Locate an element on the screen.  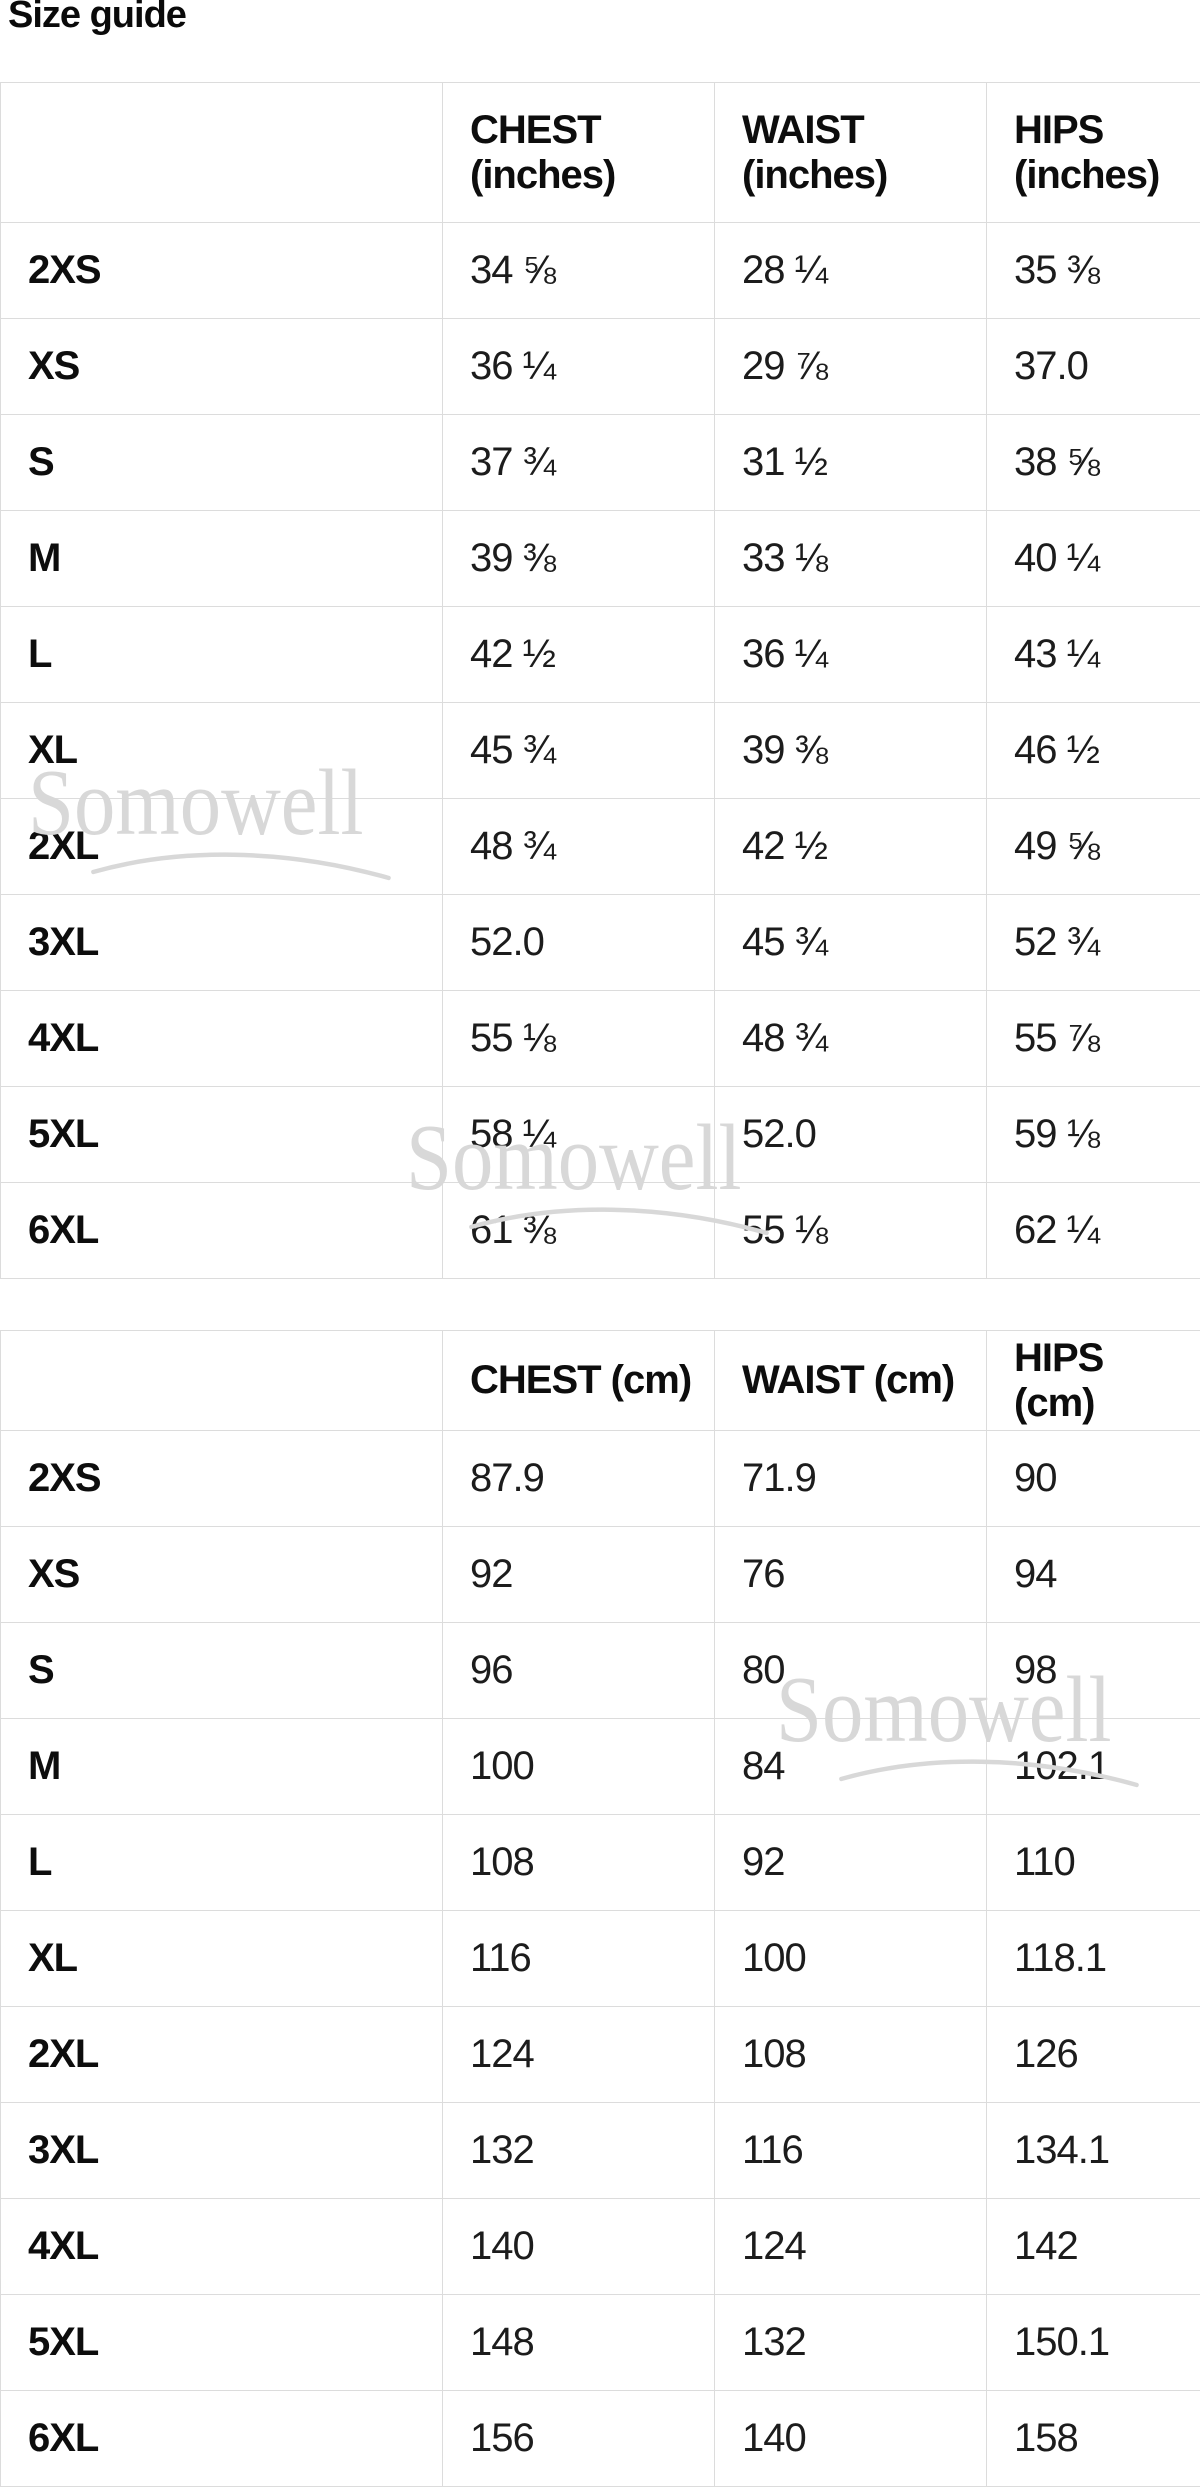
measure-column-header: WAIST (inches) is located at coordinates (850, 152).